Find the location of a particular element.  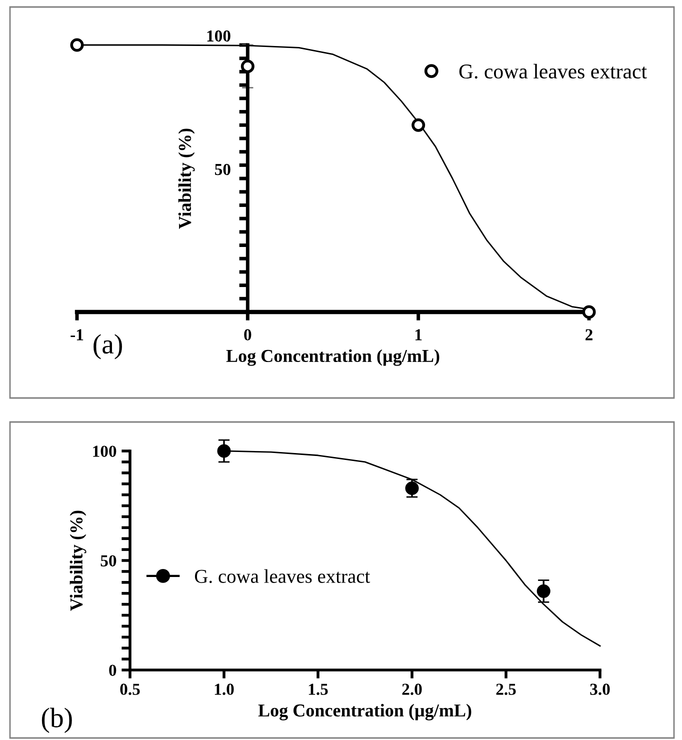

x-tick-label: 2 is located at coordinates (589, 334).